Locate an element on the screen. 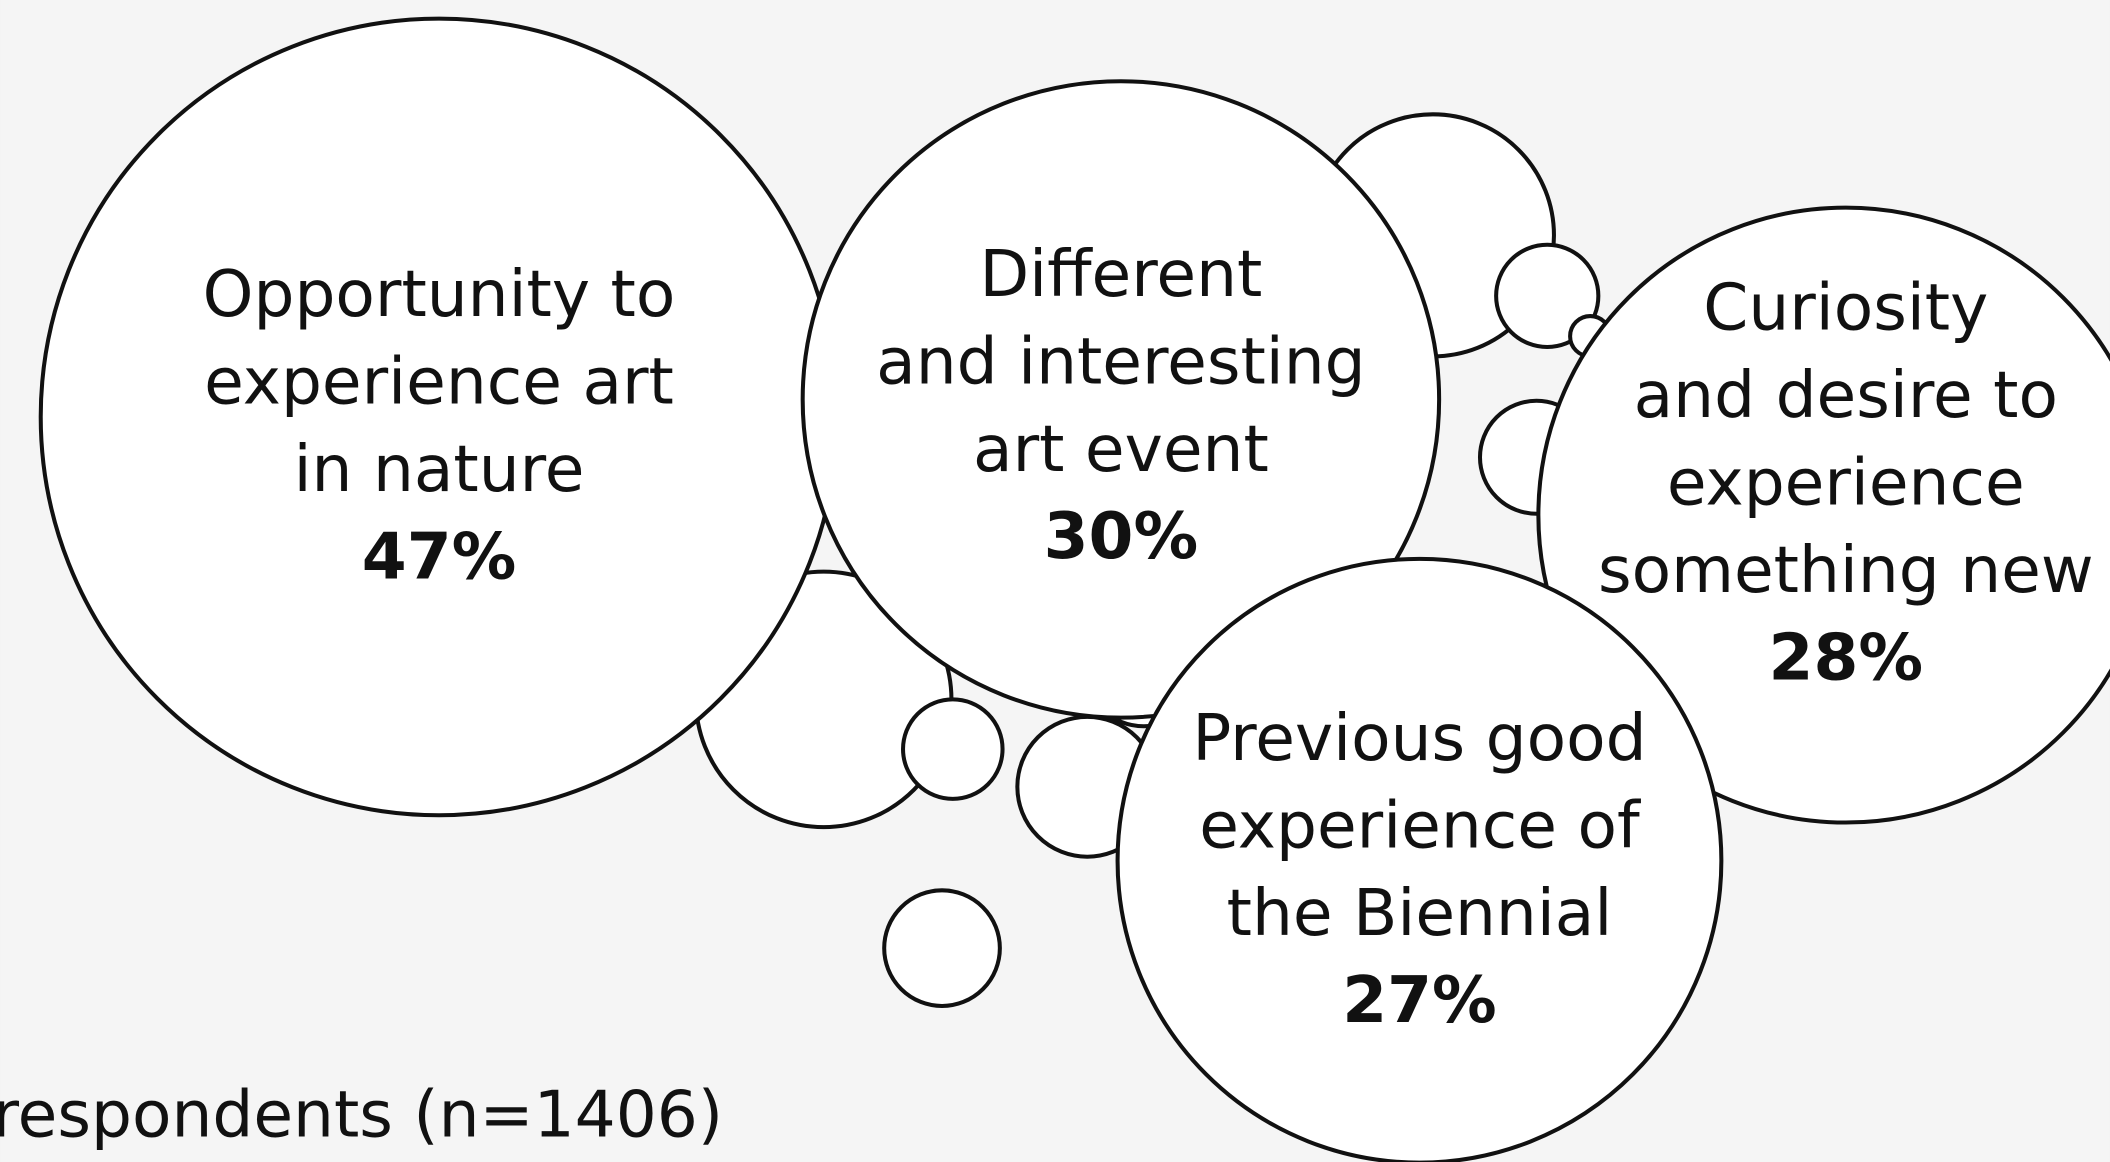  bubble-value-label: 27% is located at coordinates (1419, 1000).